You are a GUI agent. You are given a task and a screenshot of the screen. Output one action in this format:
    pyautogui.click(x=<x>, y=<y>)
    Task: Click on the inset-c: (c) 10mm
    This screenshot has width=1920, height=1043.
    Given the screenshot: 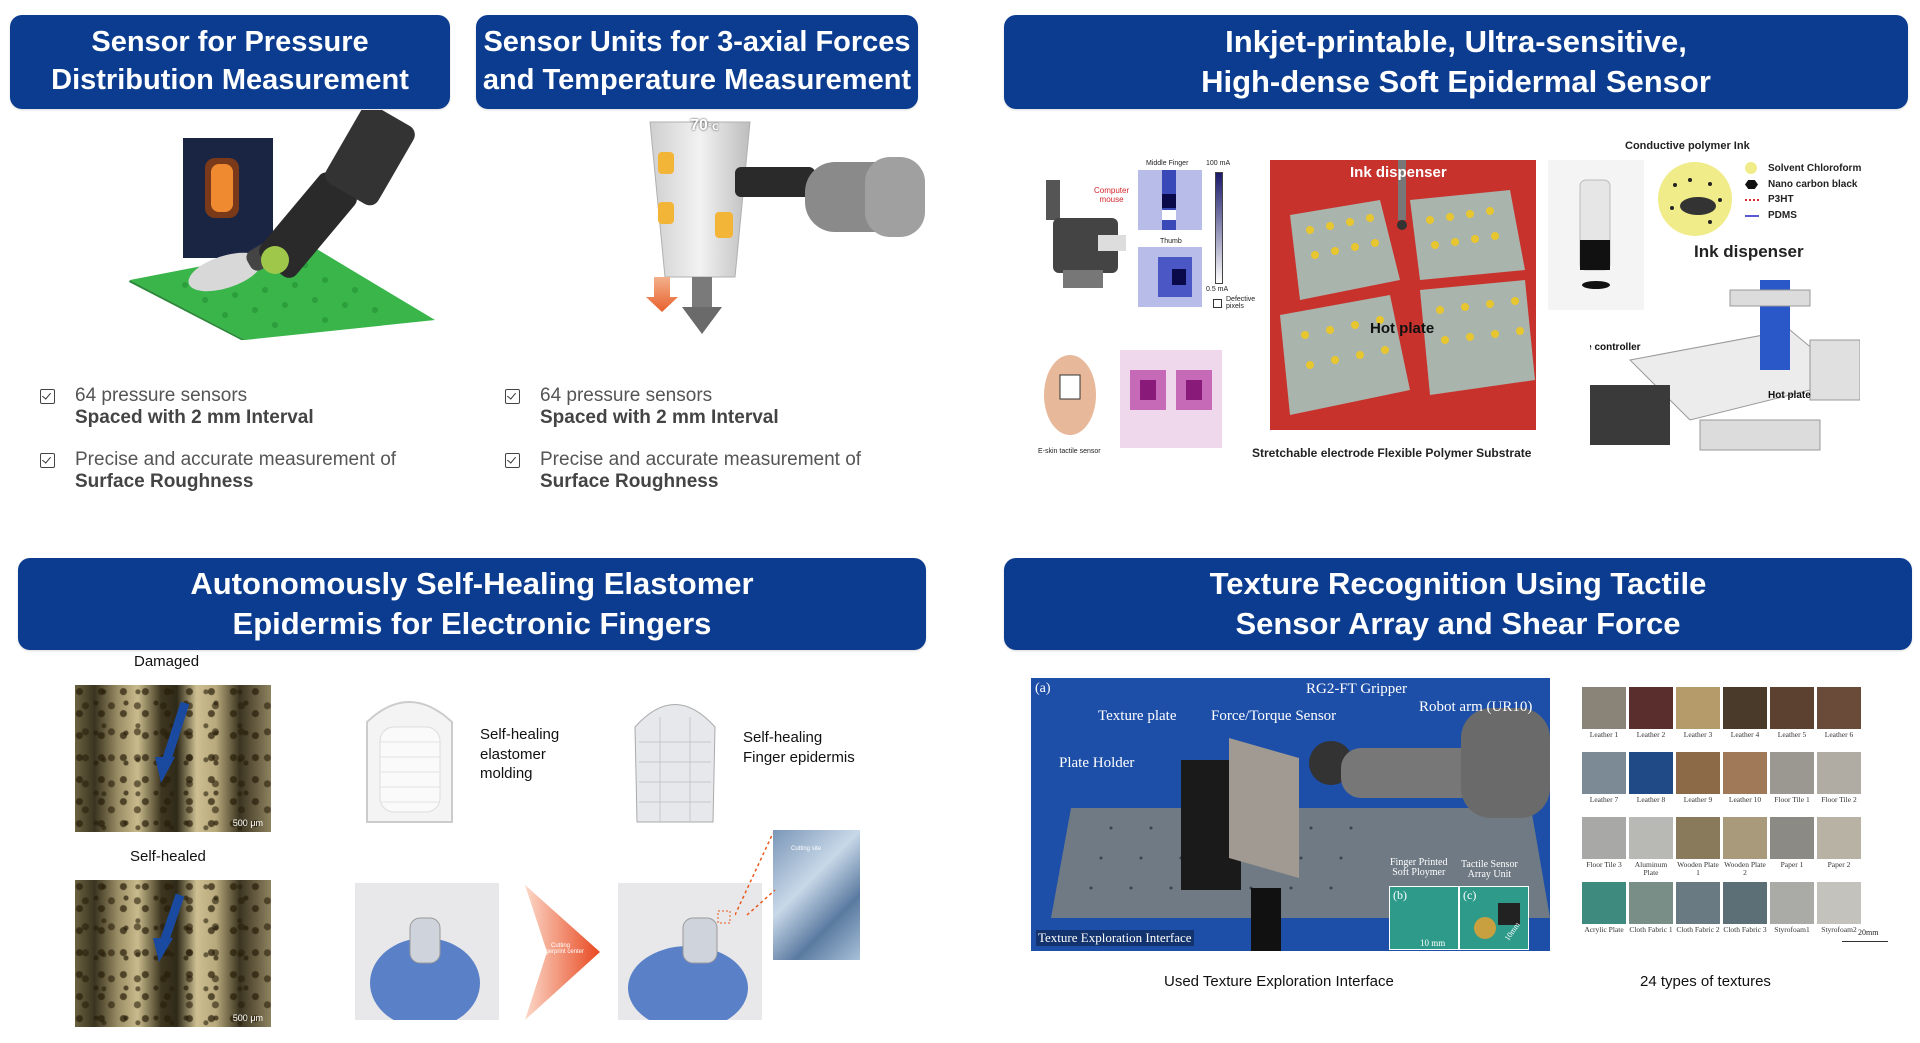 What is the action you would take?
    pyautogui.click(x=1494, y=918)
    